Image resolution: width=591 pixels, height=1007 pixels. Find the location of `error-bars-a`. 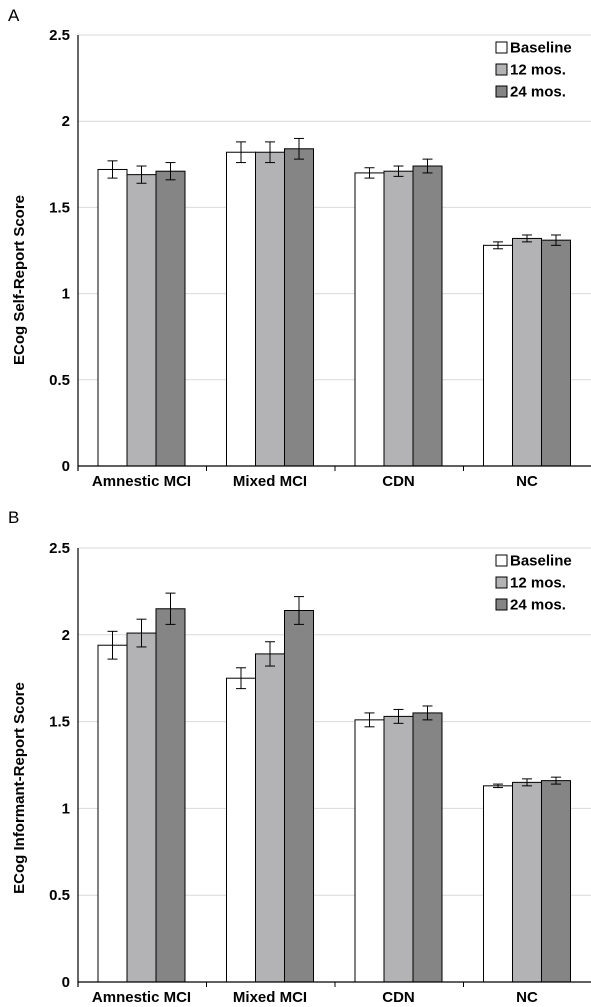

error-bars-a is located at coordinates (334, 193).